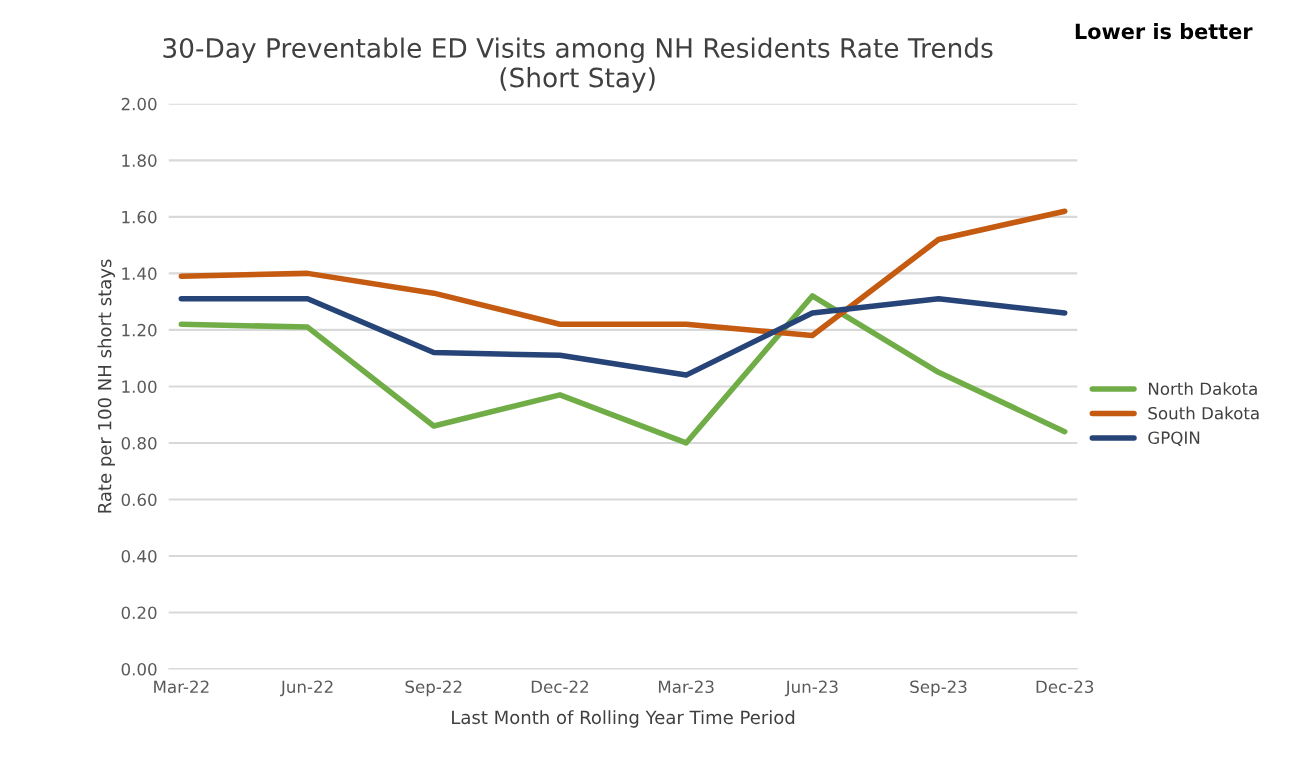  What do you see at coordinates (106, 386) in the screenshot?
I see `y-axis-title: Rate per 100 NH short stays` at bounding box center [106, 386].